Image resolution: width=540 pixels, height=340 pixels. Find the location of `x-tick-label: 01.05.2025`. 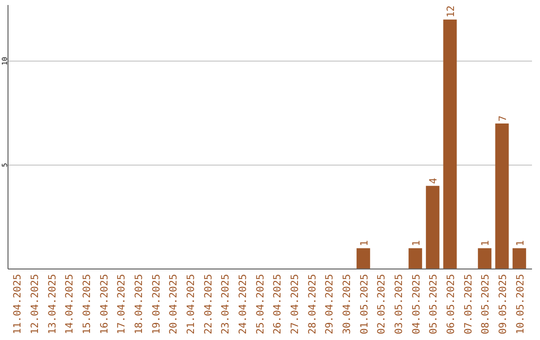

x-tick-label: 01.05.2025 is located at coordinates (364, 304).